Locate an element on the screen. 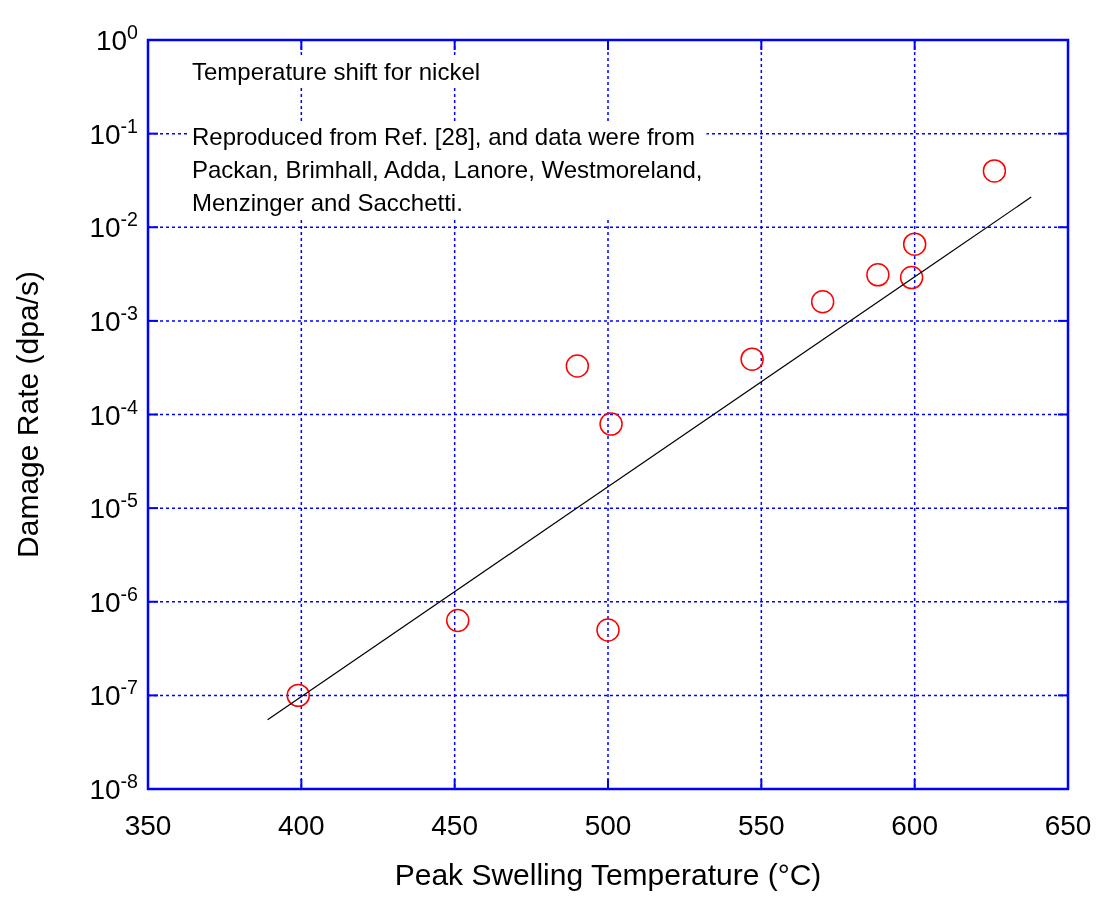 The height and width of the screenshot is (898, 1100). y-tick-label: 10$^{-4}$ is located at coordinates (114, 413).